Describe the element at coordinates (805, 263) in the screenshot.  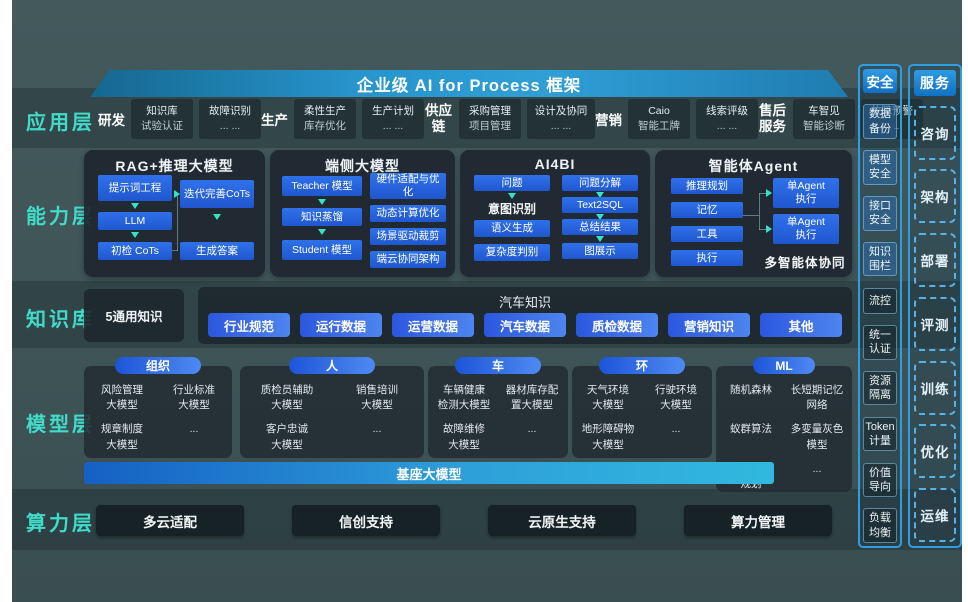
I see `multi-agent-note: 多智能体协同` at that location.